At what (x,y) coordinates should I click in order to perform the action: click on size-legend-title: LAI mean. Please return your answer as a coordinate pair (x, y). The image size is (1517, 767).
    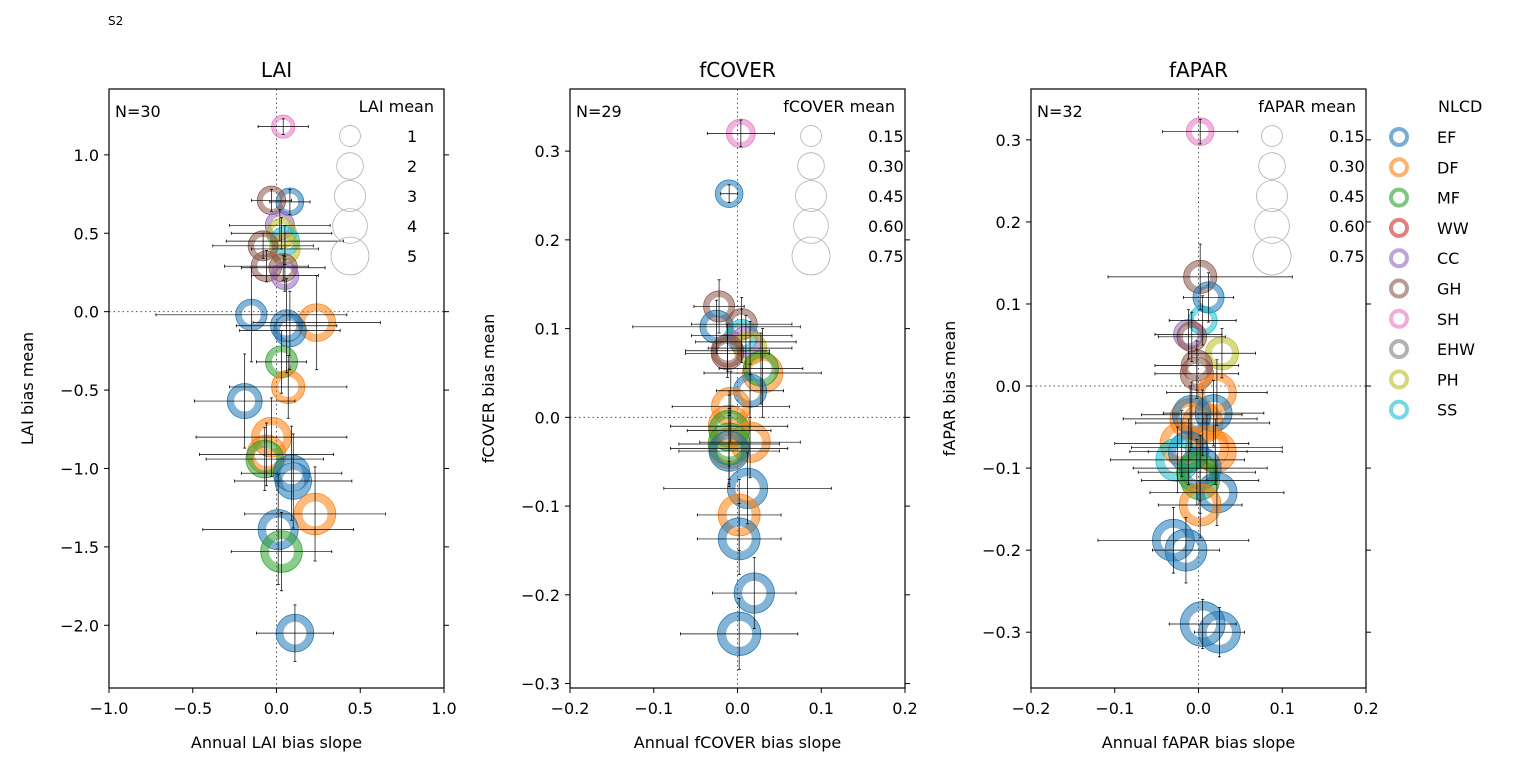
    Looking at the image, I should click on (396, 106).